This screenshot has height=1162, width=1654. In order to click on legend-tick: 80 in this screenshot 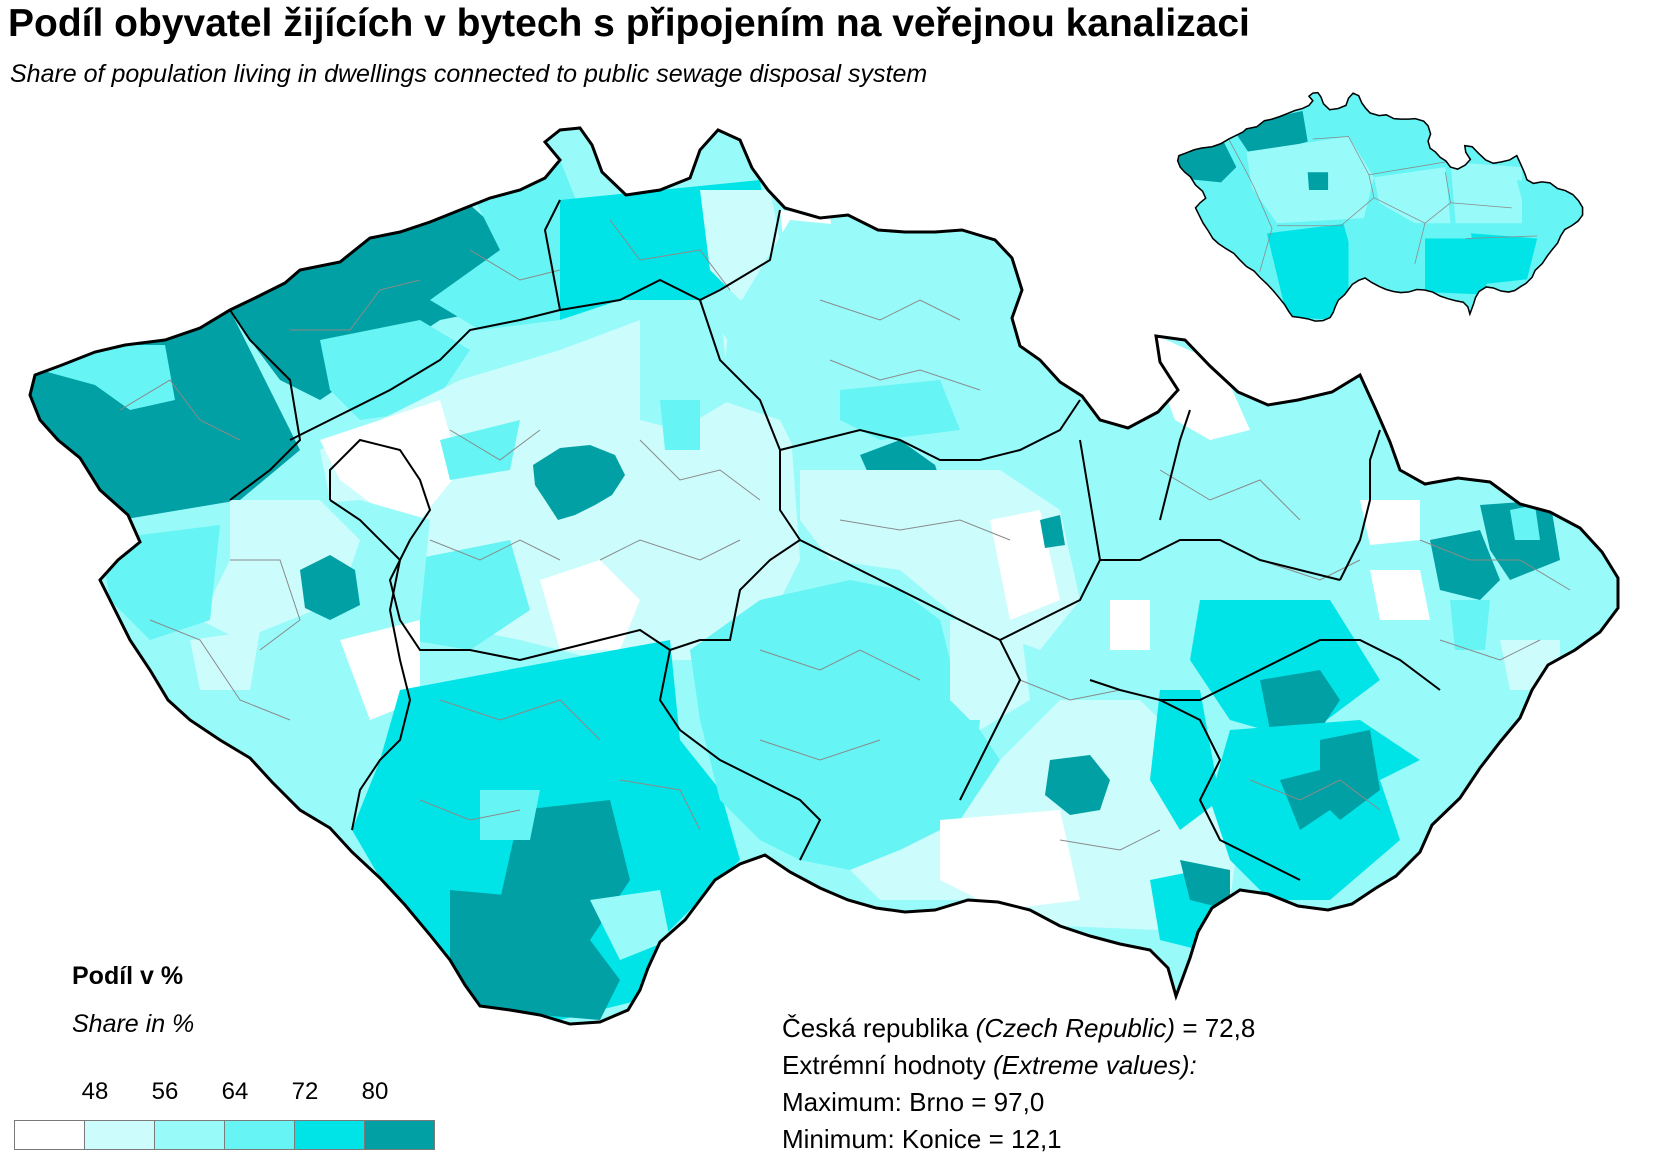, I will do `click(375, 1091)`.